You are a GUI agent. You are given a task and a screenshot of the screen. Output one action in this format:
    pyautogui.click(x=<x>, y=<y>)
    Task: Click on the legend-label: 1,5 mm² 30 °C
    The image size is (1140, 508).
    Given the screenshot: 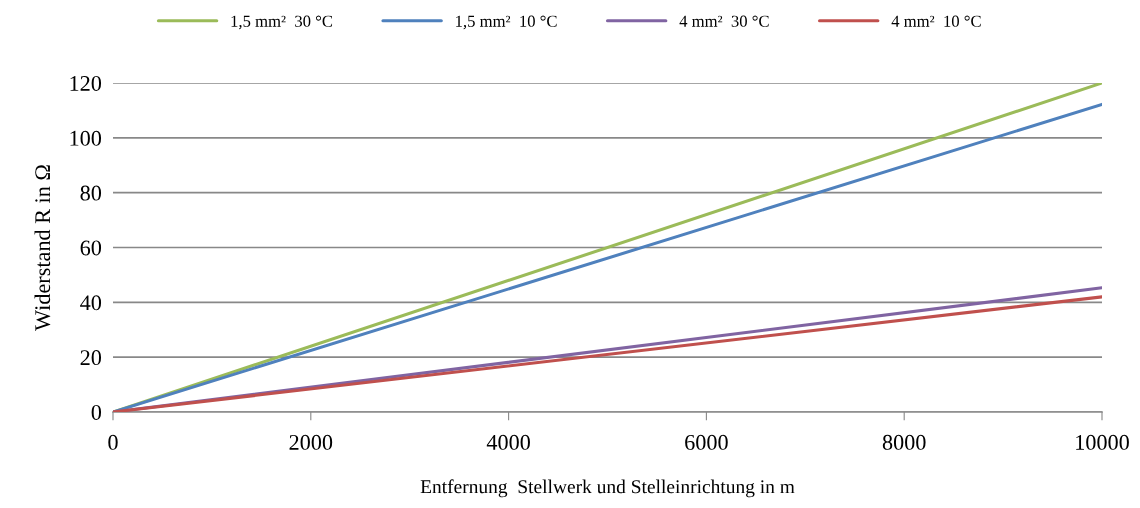 What is the action you would take?
    pyautogui.click(x=282, y=22)
    